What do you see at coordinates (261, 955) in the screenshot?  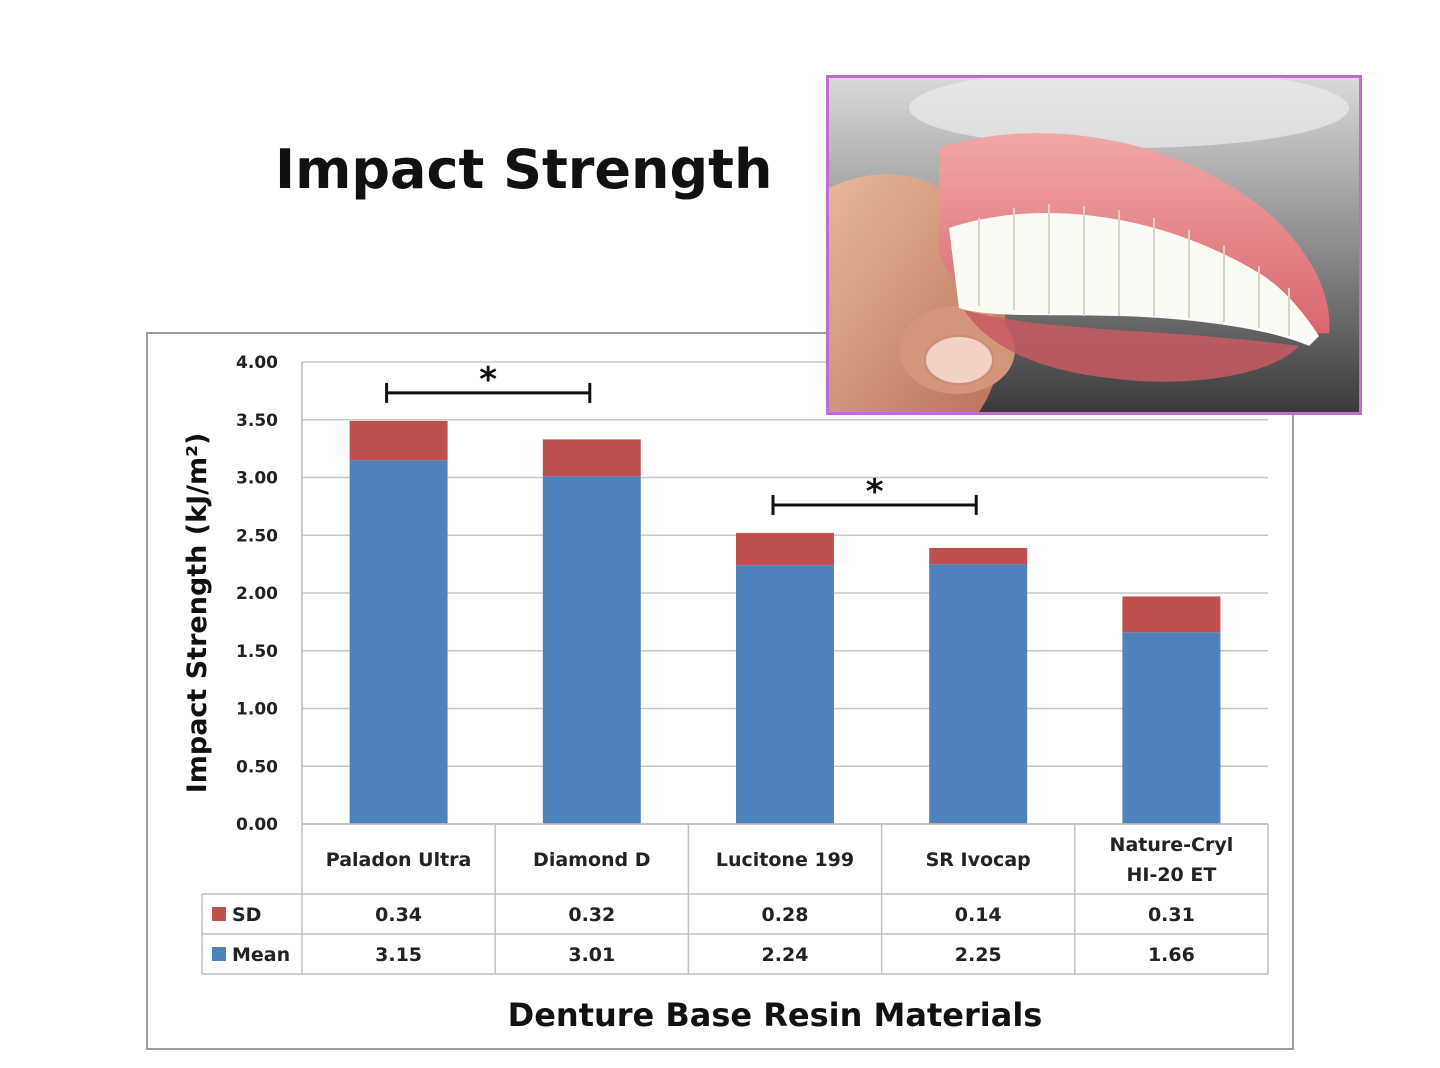 I see `legend-label: Mean` at bounding box center [261, 955].